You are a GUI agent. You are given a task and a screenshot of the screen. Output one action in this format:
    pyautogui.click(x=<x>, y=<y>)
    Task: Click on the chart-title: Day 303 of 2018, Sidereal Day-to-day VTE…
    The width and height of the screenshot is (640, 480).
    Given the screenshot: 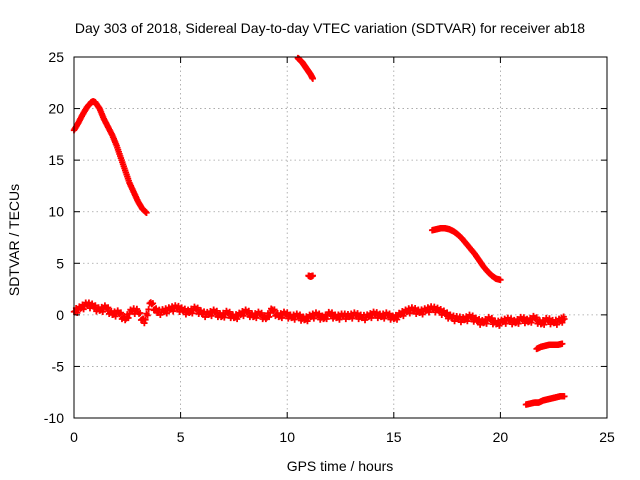 What is the action you would take?
    pyautogui.click(x=330, y=28)
    